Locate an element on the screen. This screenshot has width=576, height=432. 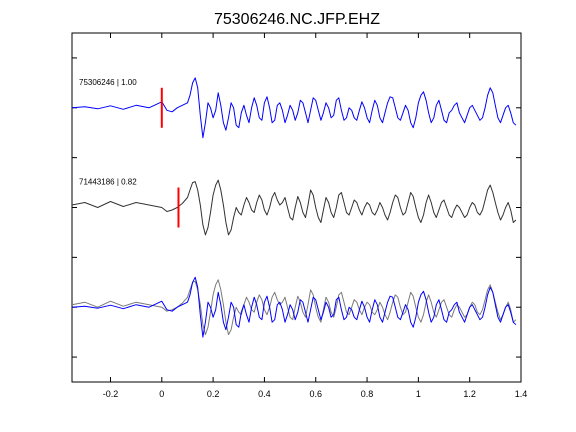
x-tick-labels: -0.2 0 0.2 0.4 0.6 0.8 1 1.2 1.4 is located at coordinates (315, 394).